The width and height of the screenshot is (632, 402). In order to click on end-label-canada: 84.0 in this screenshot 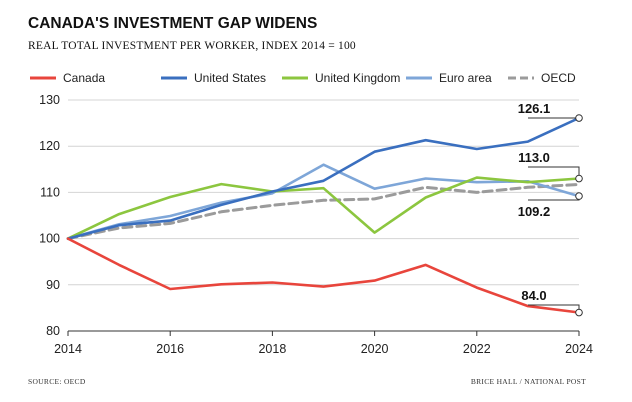, I will do `click(552, 302)`.